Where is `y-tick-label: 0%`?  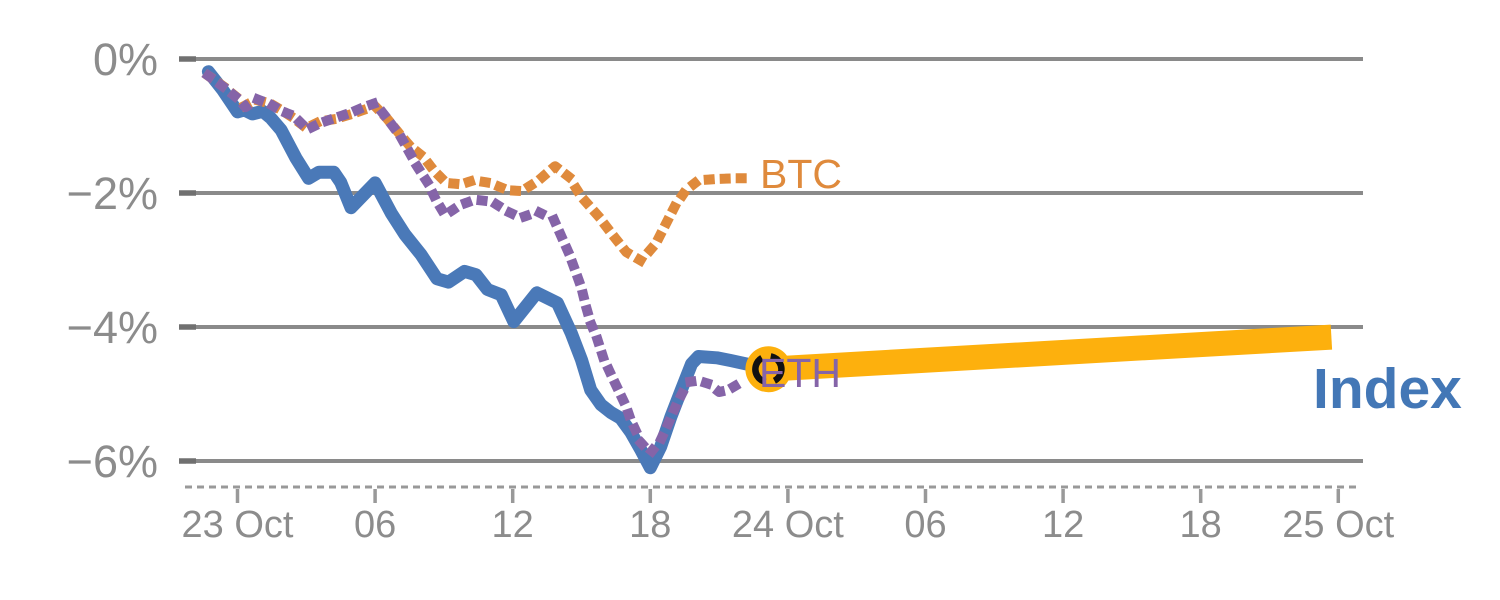
y-tick-label: 0% is located at coordinates (125, 59).